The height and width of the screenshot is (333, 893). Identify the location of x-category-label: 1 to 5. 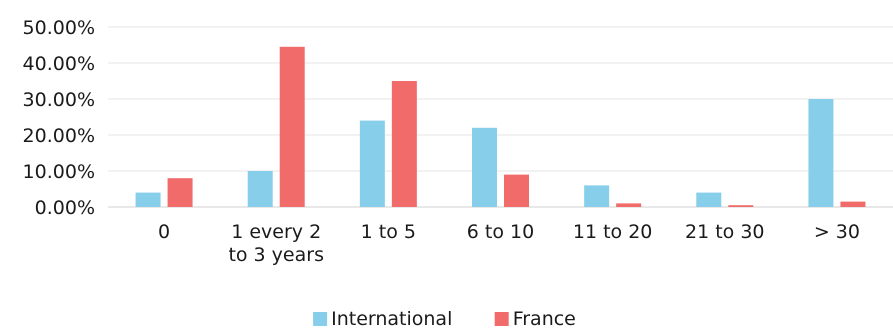
(388, 232).